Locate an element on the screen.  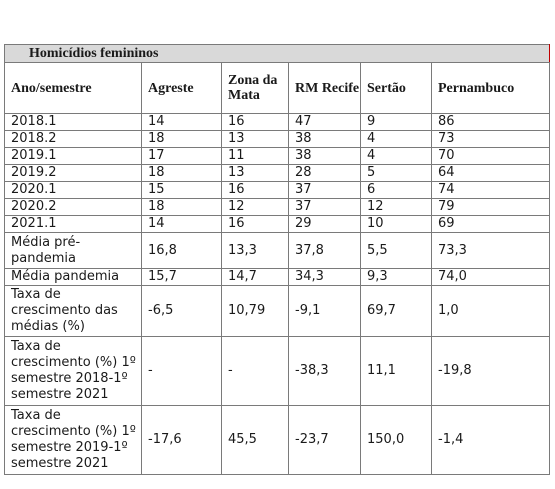
row-label-cell: 2018.1 is located at coordinates (73, 122).